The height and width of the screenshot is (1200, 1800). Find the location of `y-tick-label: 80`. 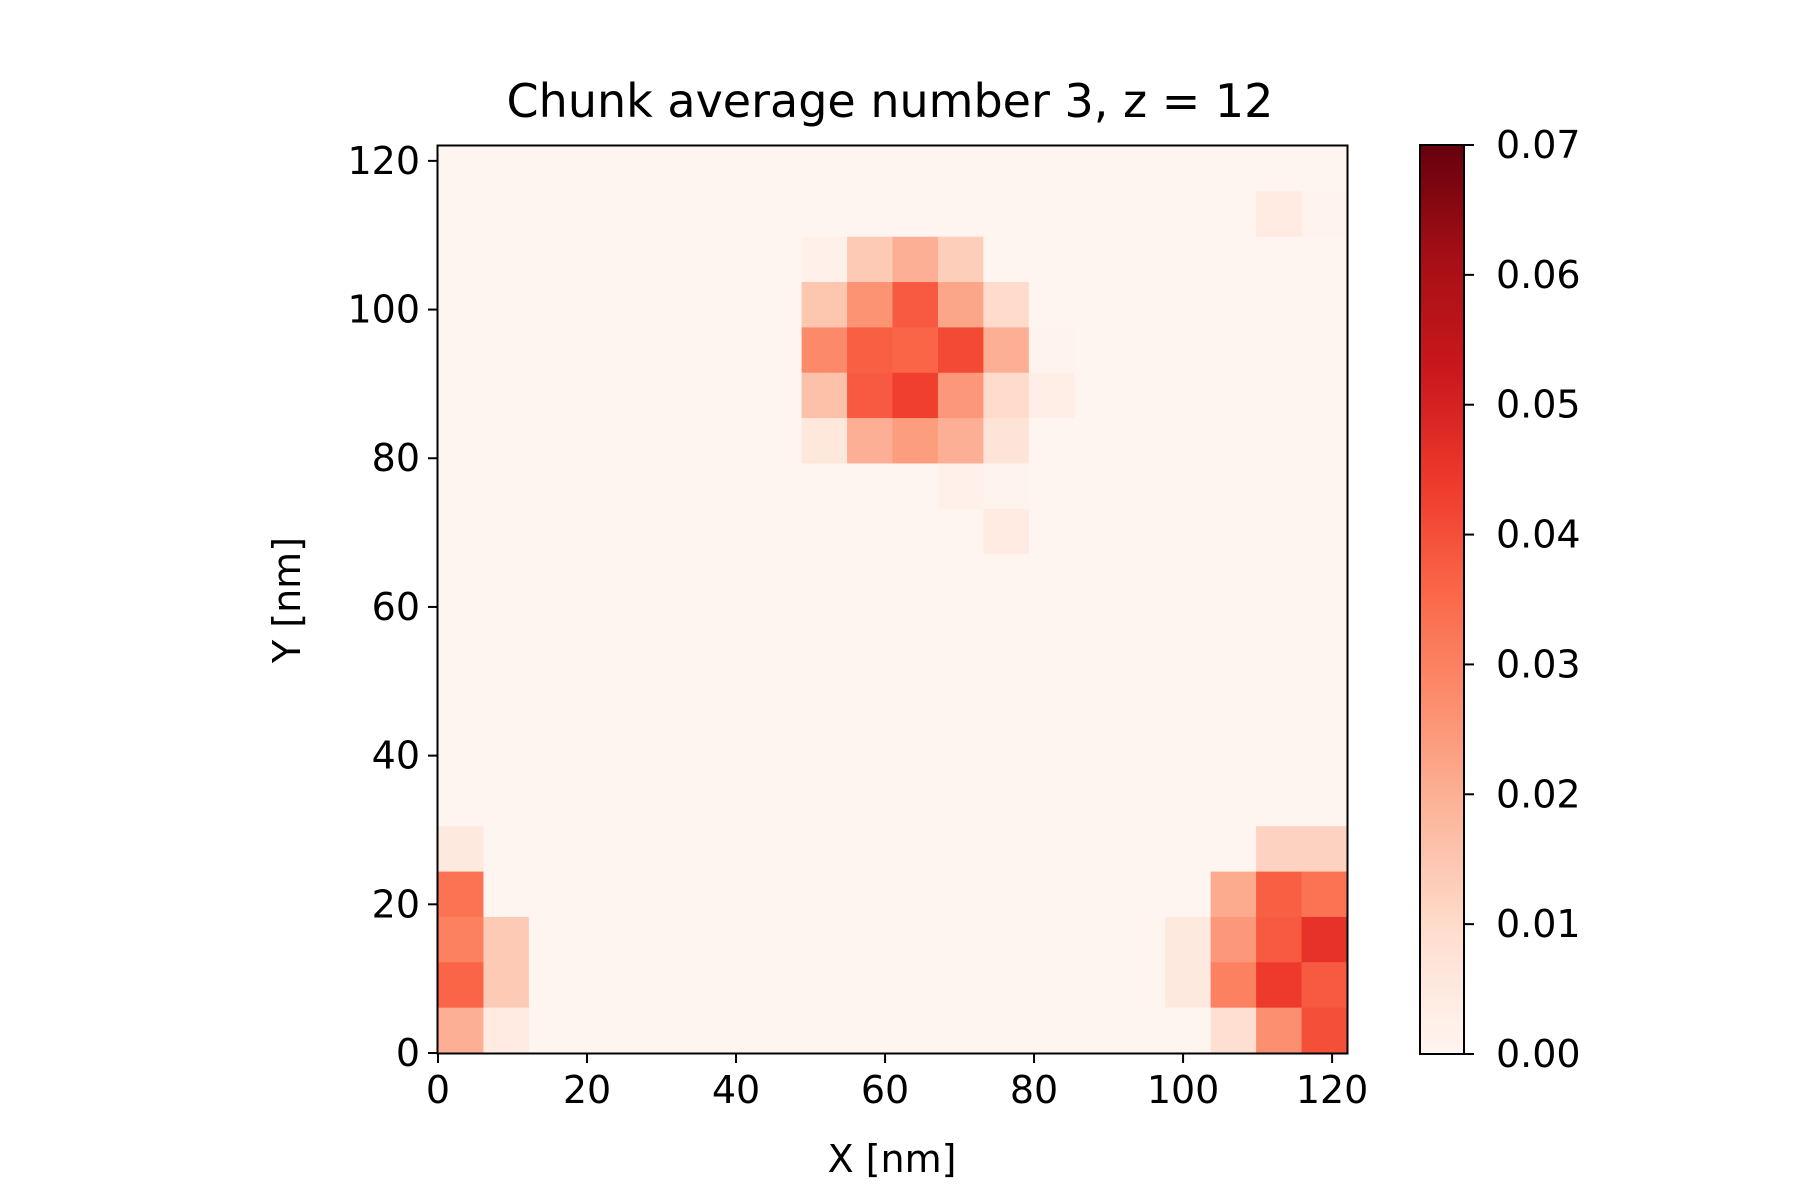

y-tick-label: 80 is located at coordinates (396, 458).